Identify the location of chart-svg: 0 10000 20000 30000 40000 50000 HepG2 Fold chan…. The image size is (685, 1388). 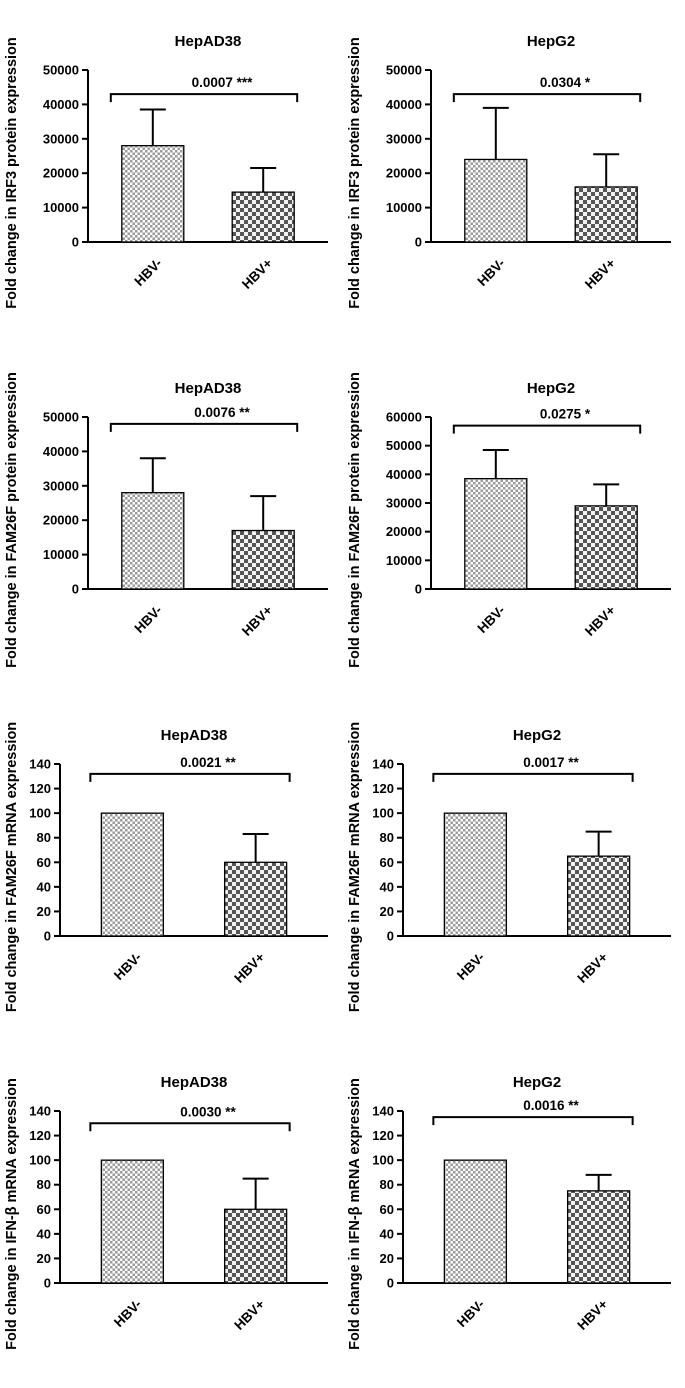
(509, 171).